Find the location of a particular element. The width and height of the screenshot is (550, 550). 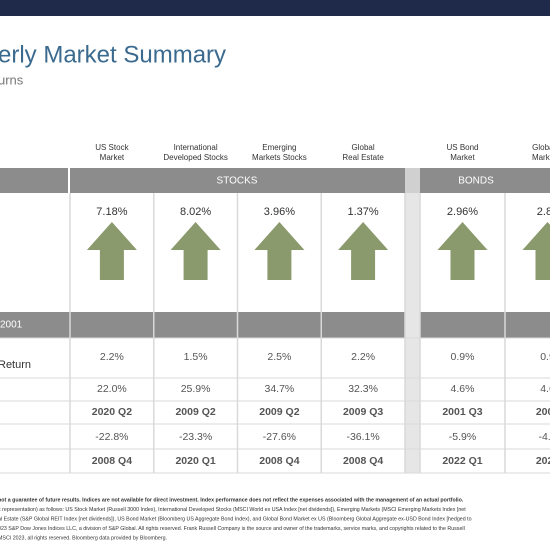

bonds-band is located at coordinates (485, 180).